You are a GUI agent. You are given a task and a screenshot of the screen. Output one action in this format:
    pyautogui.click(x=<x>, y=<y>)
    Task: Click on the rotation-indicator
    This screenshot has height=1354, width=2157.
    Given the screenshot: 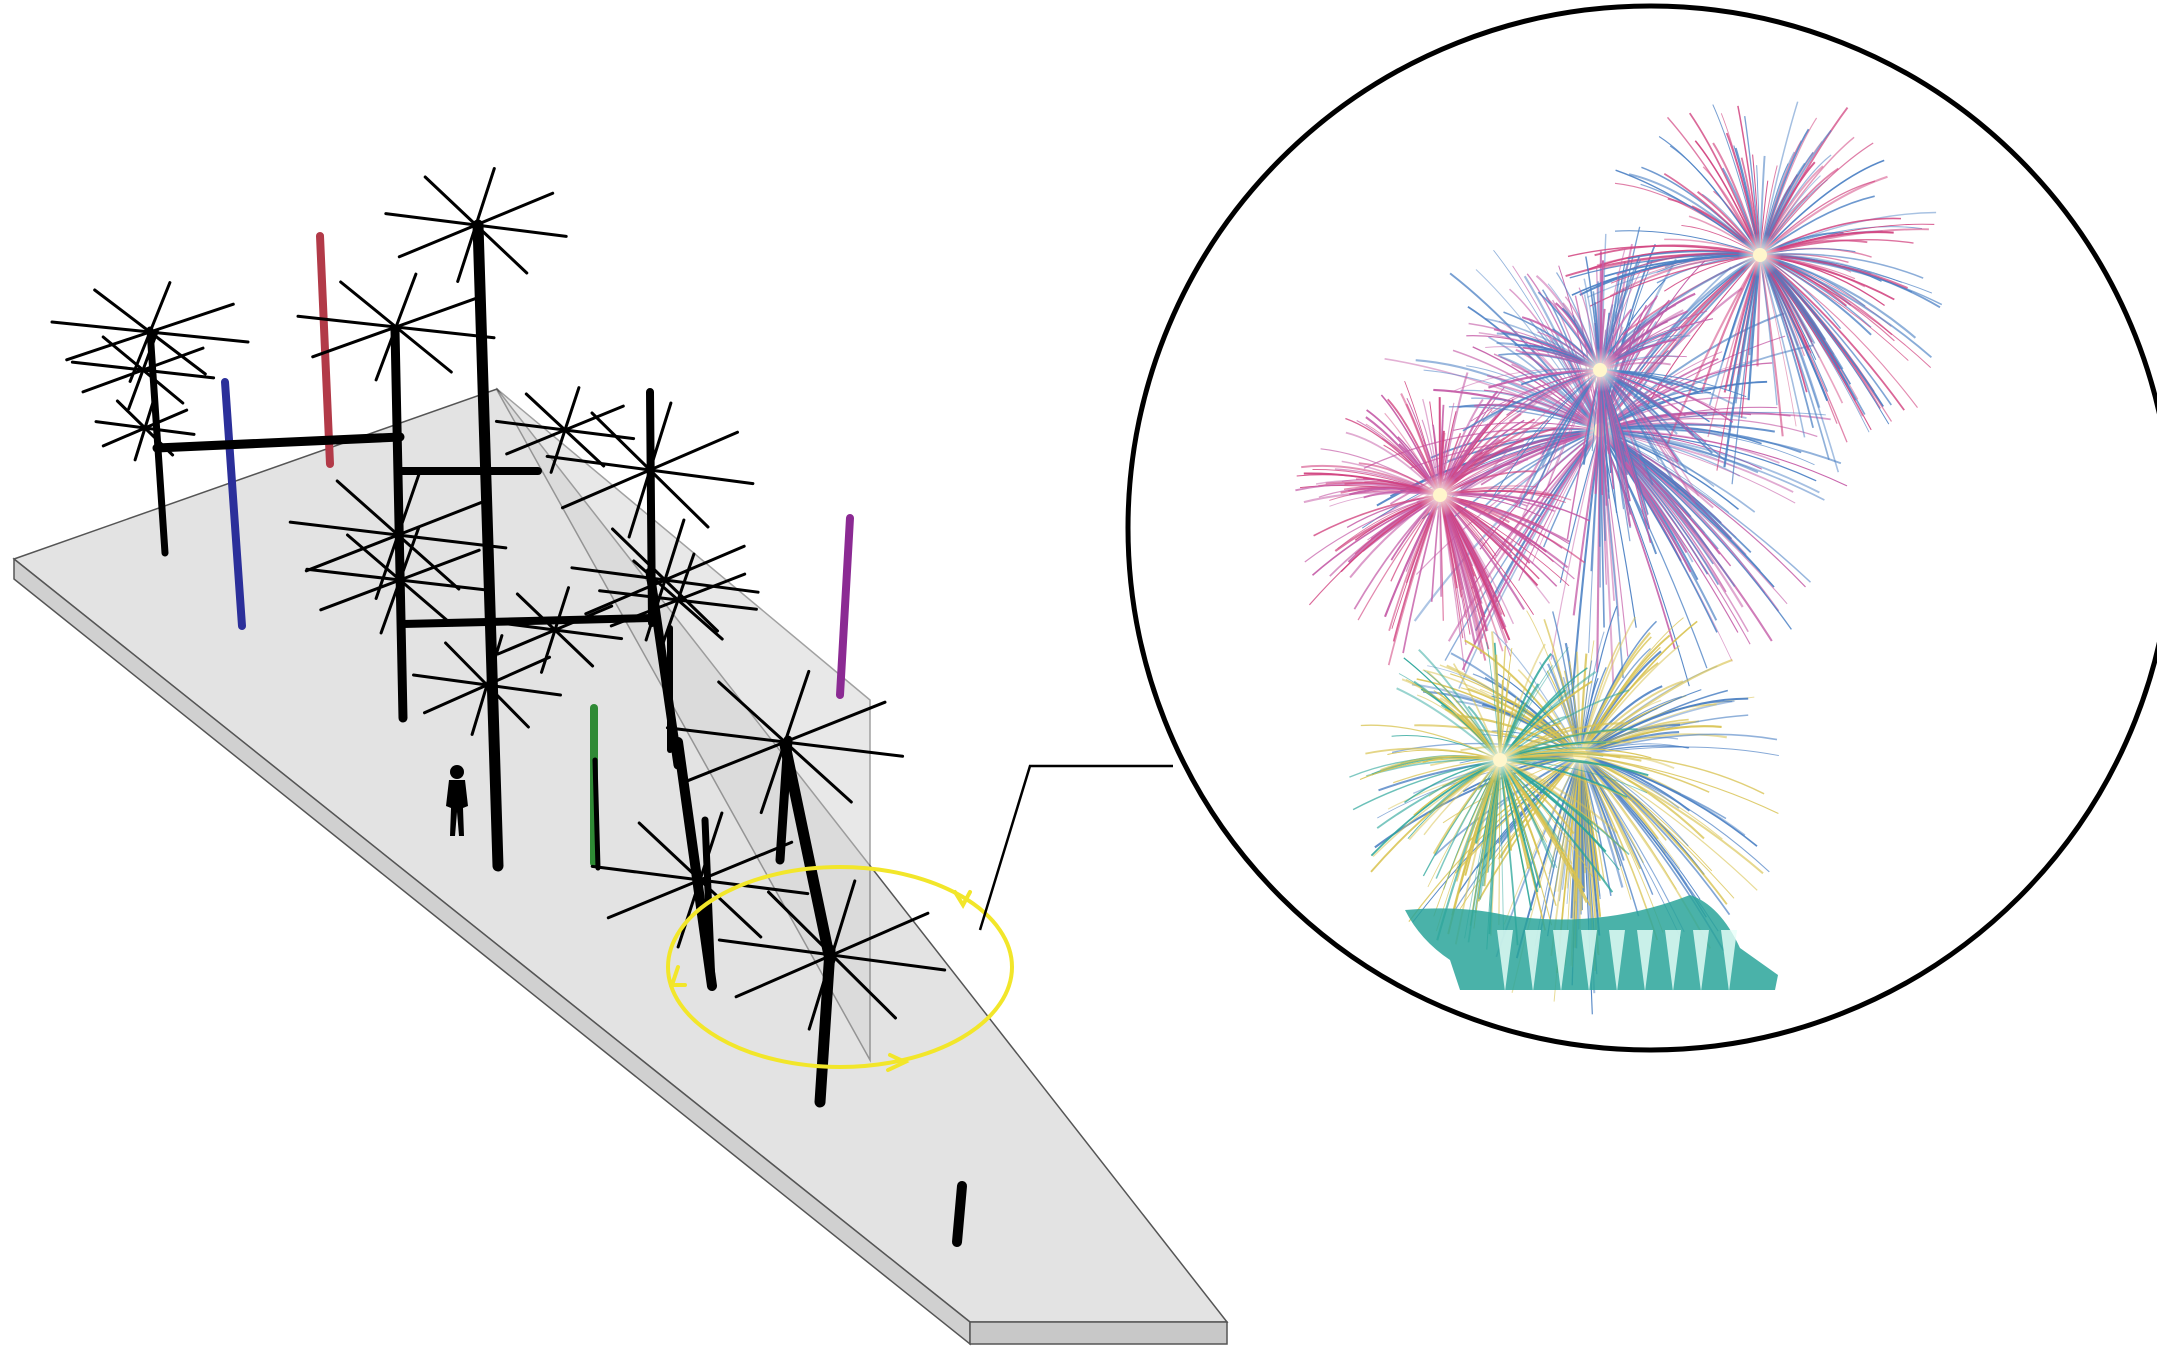 What is the action you would take?
    pyautogui.click(x=840, y=968)
    